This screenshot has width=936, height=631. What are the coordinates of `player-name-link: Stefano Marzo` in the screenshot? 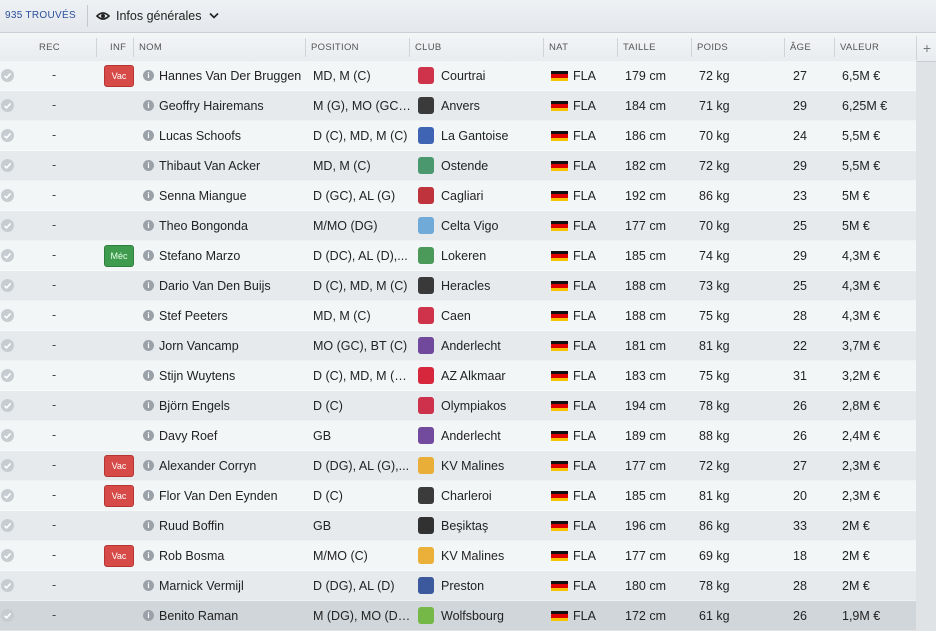 It's located at (200, 256).